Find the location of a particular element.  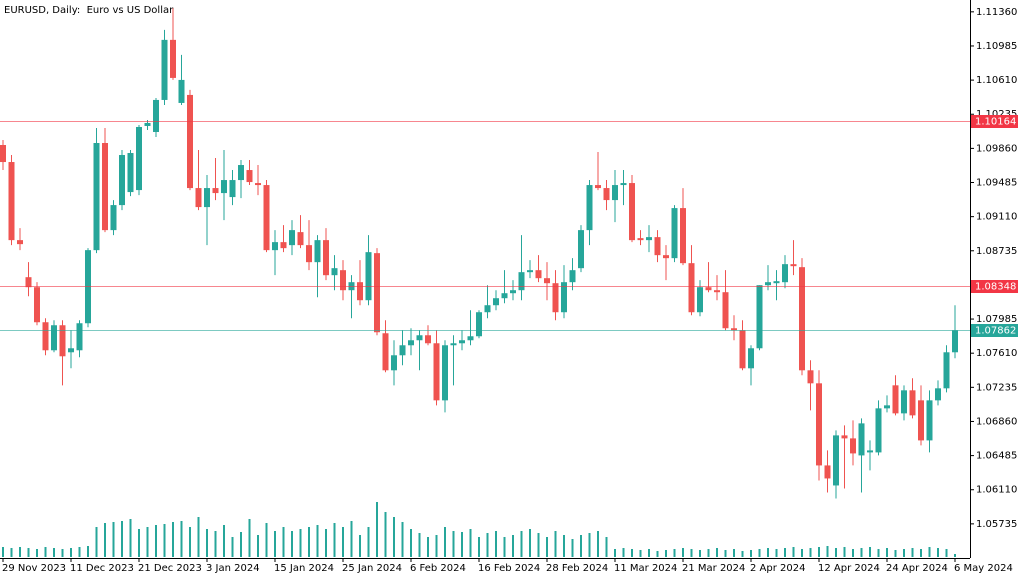

y-tick-label: 1.05735 is located at coordinates (996, 524).